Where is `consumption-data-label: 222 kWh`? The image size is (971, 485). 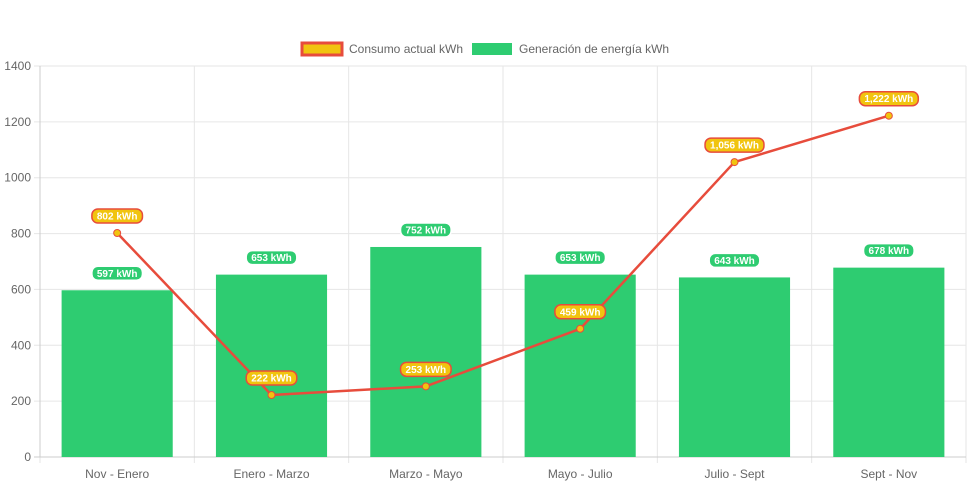
consumption-data-label: 222 kWh is located at coordinates (271, 378).